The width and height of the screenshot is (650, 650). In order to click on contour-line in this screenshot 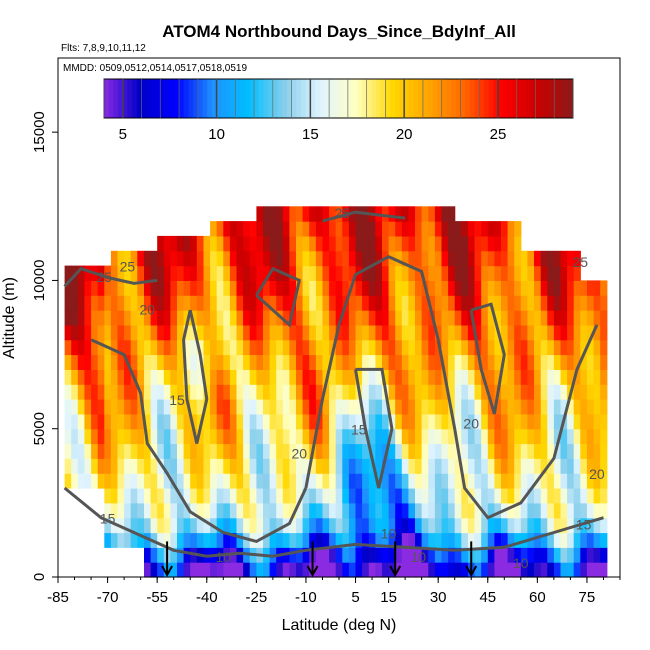, I will do `click(364, 216)`.